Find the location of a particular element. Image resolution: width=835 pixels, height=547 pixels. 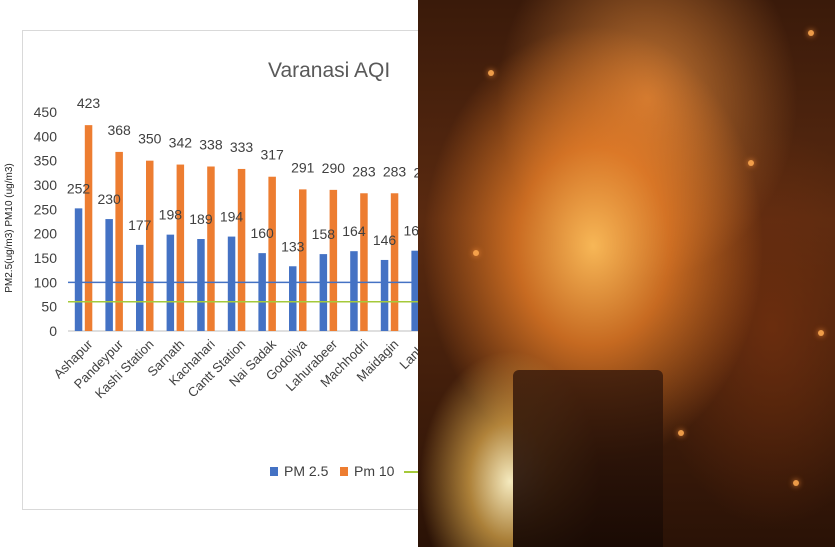

y-tick-label: 450 is located at coordinates (46, 112).